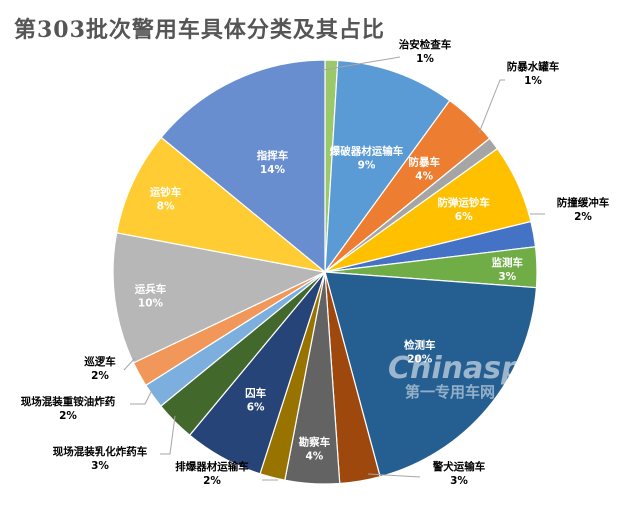  What do you see at coordinates (424, 161) in the screenshot?
I see `slice-label-name: 防暴车` at bounding box center [424, 161].